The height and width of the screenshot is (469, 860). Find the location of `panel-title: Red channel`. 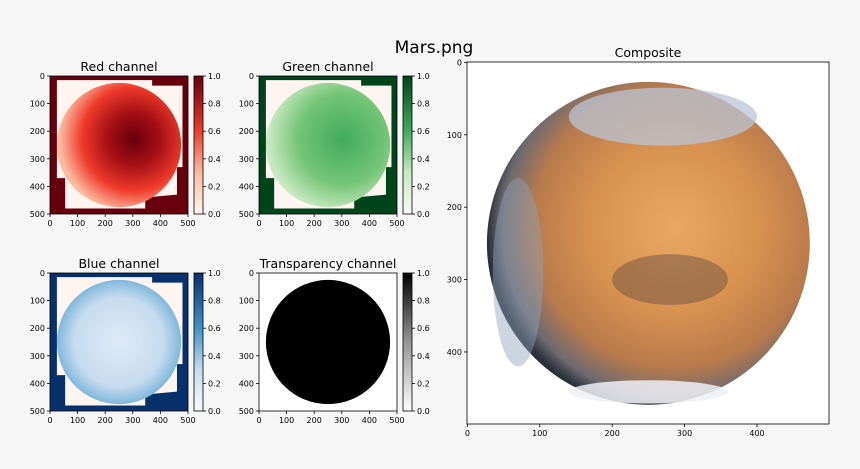

panel-title: Red channel is located at coordinates (118, 66).